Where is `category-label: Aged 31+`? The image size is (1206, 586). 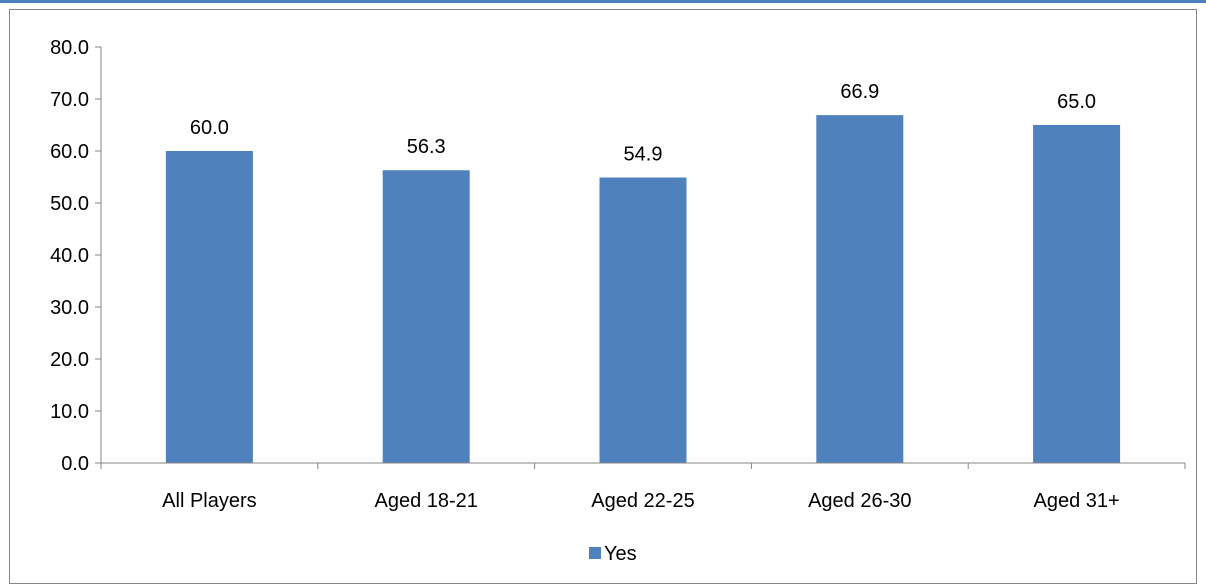 category-label: Aged 31+ is located at coordinates (1076, 501).